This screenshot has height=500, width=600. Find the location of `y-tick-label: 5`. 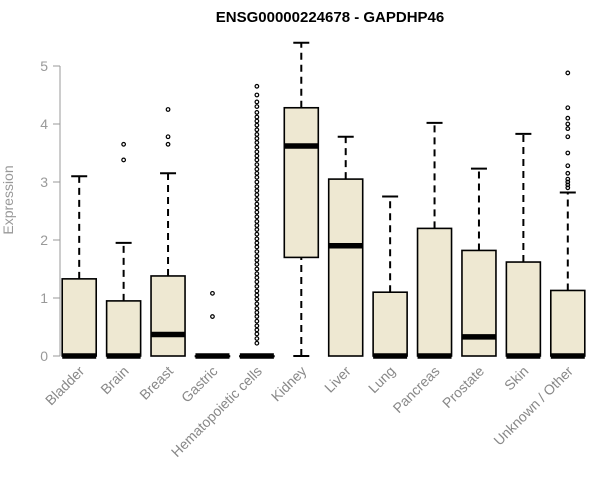

y-tick-label: 5 is located at coordinates (44, 66).